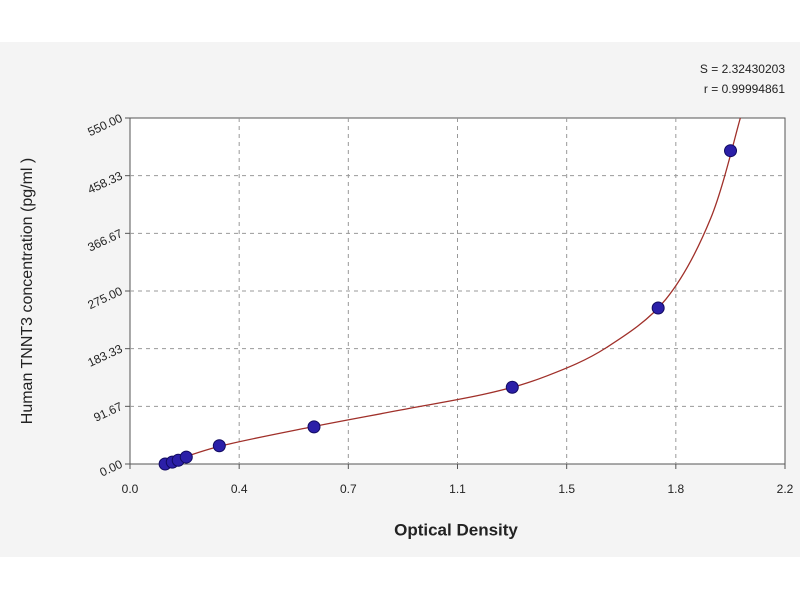  What do you see at coordinates (456, 529) in the screenshot?
I see `x-axis-label: Optical Density` at bounding box center [456, 529].